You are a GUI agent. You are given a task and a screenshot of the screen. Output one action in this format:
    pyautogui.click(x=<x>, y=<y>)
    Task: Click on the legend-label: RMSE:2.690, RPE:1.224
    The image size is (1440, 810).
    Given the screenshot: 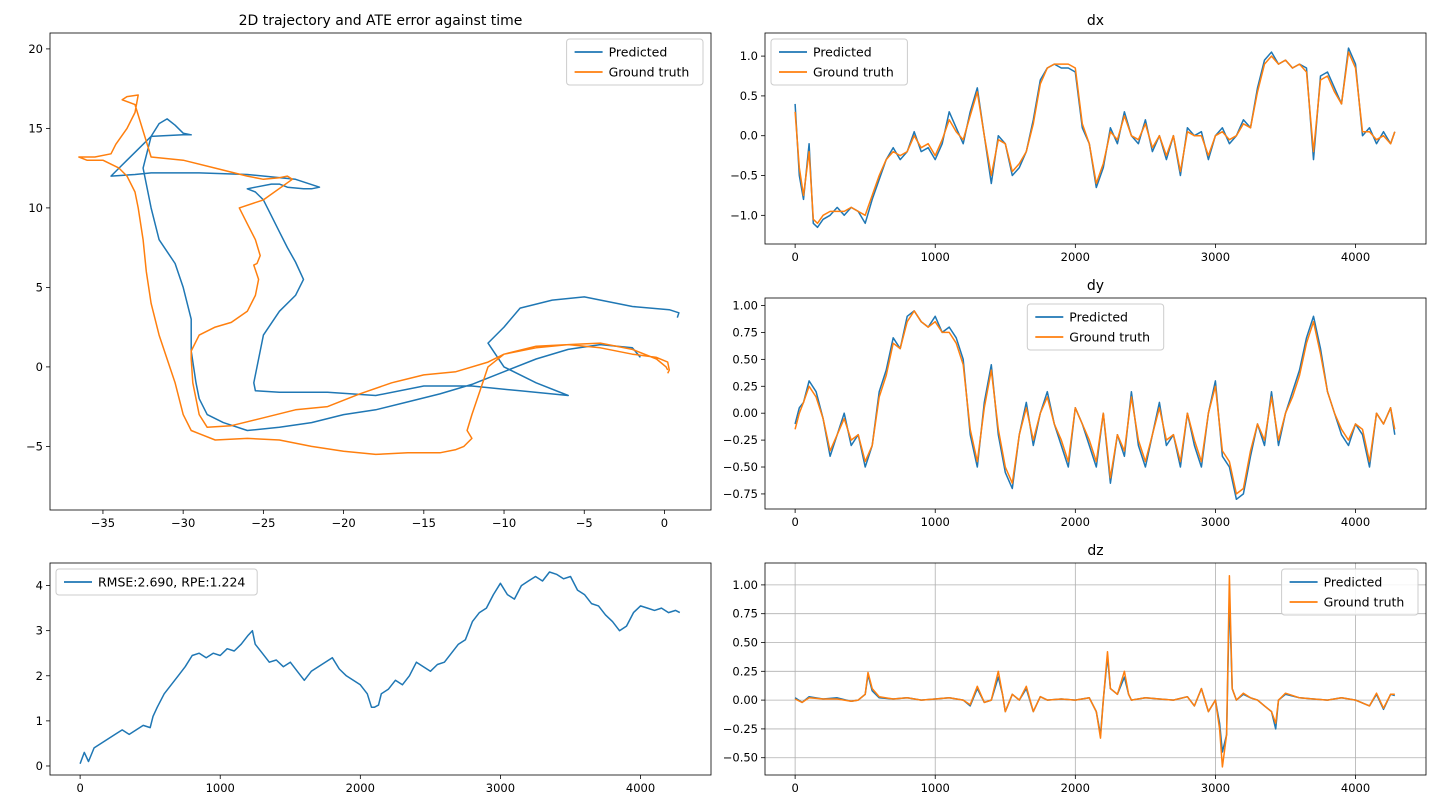 What is the action you would take?
    pyautogui.click(x=171, y=582)
    